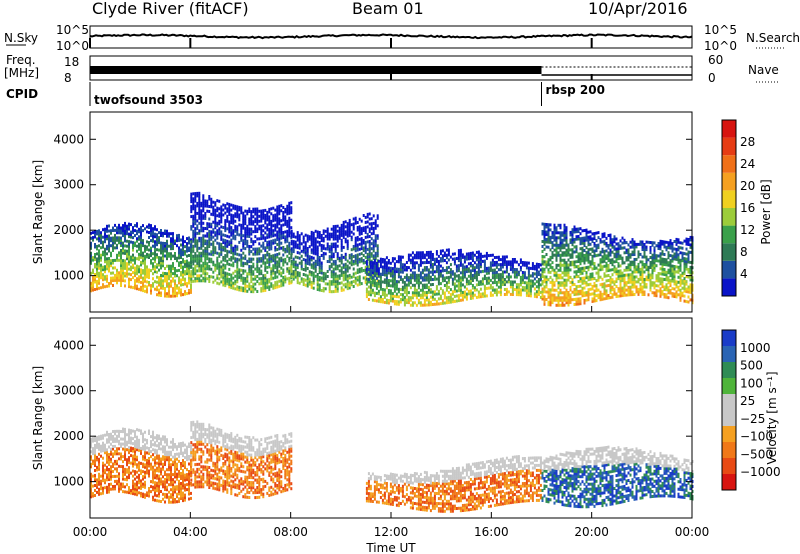 This screenshot has width=800, height=554. Describe the element at coordinates (285, 252) in the screenshot. I see `power-cell-1915` at that location.